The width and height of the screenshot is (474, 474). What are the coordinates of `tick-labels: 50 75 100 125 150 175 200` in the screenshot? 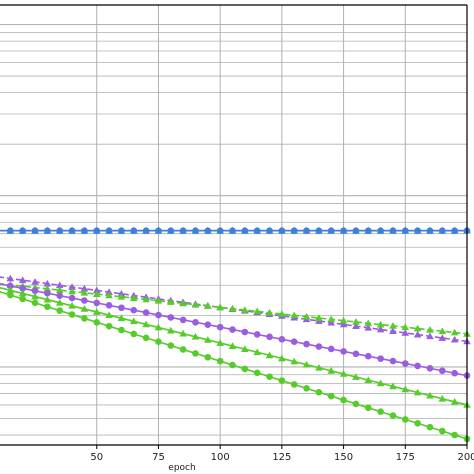 It's located at (282, 457).